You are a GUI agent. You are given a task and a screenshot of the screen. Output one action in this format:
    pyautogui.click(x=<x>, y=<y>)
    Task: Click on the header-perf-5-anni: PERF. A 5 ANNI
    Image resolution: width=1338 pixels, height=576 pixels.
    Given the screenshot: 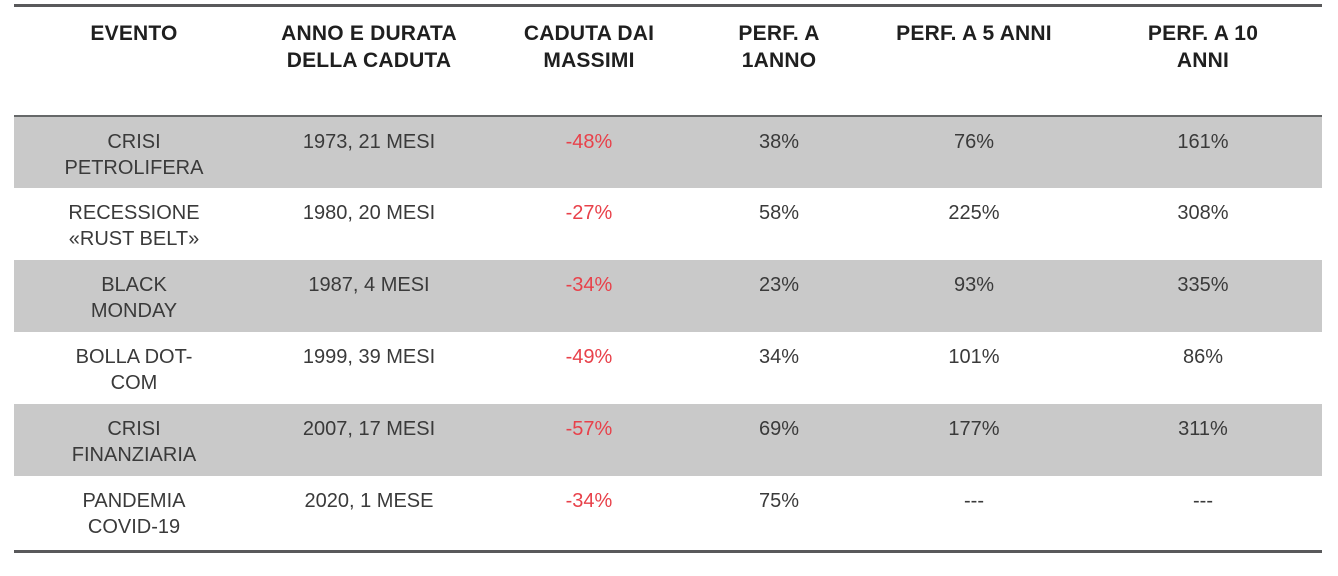 What is the action you would take?
    pyautogui.click(x=974, y=33)
    